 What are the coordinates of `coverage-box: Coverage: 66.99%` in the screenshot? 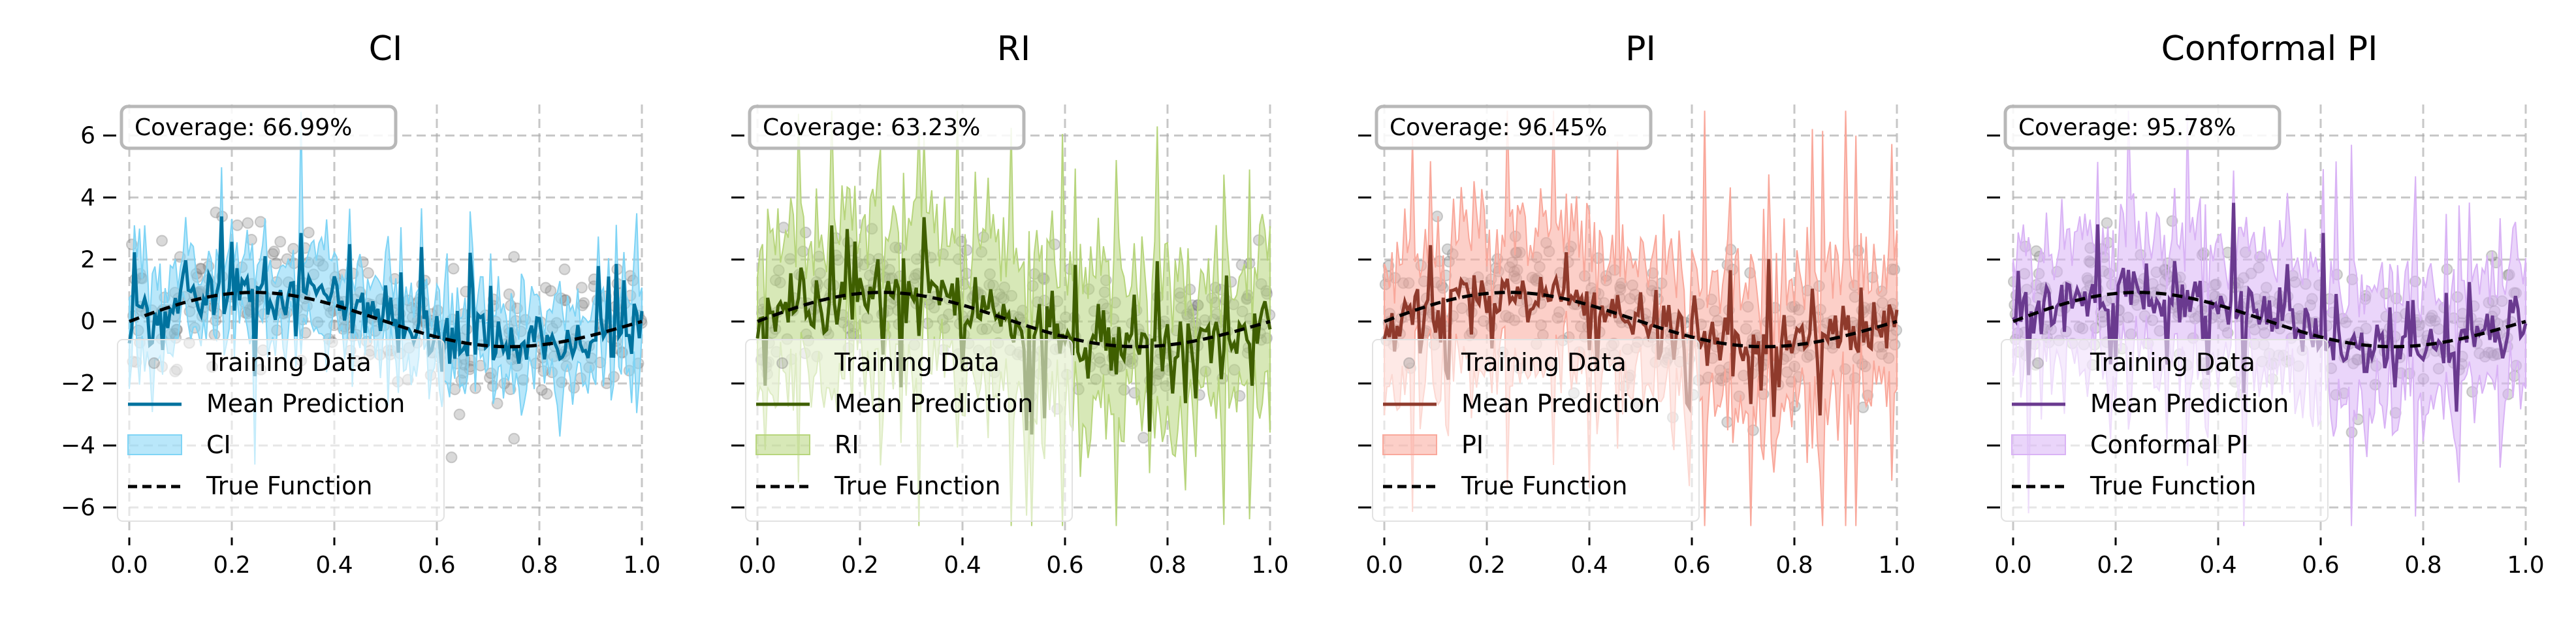 It's located at (258, 127).